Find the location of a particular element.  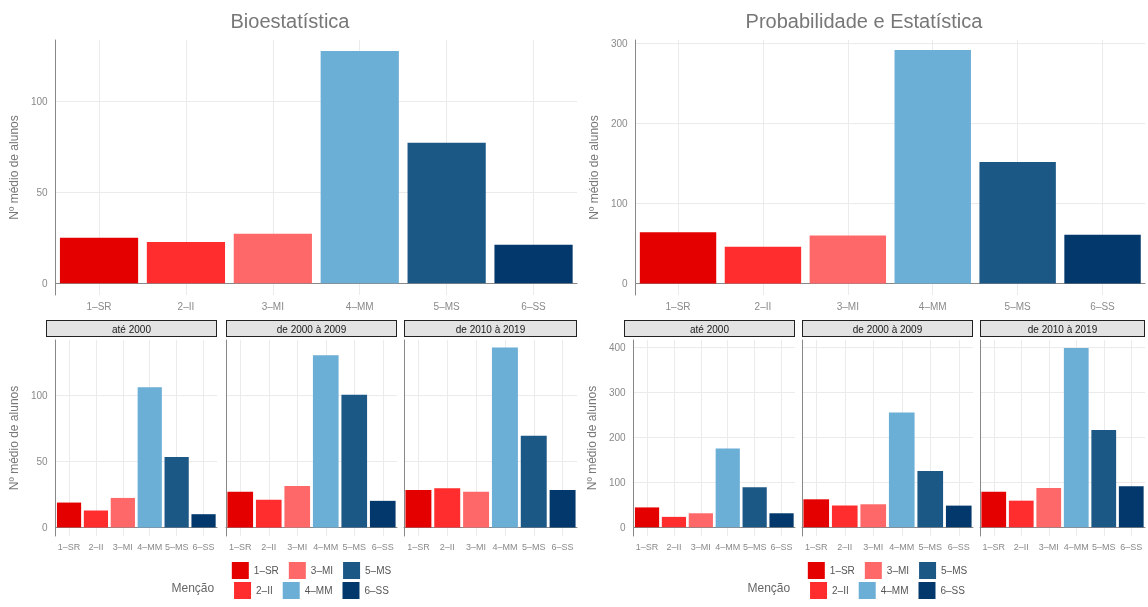

legend-title: Menção is located at coordinates (769, 588).